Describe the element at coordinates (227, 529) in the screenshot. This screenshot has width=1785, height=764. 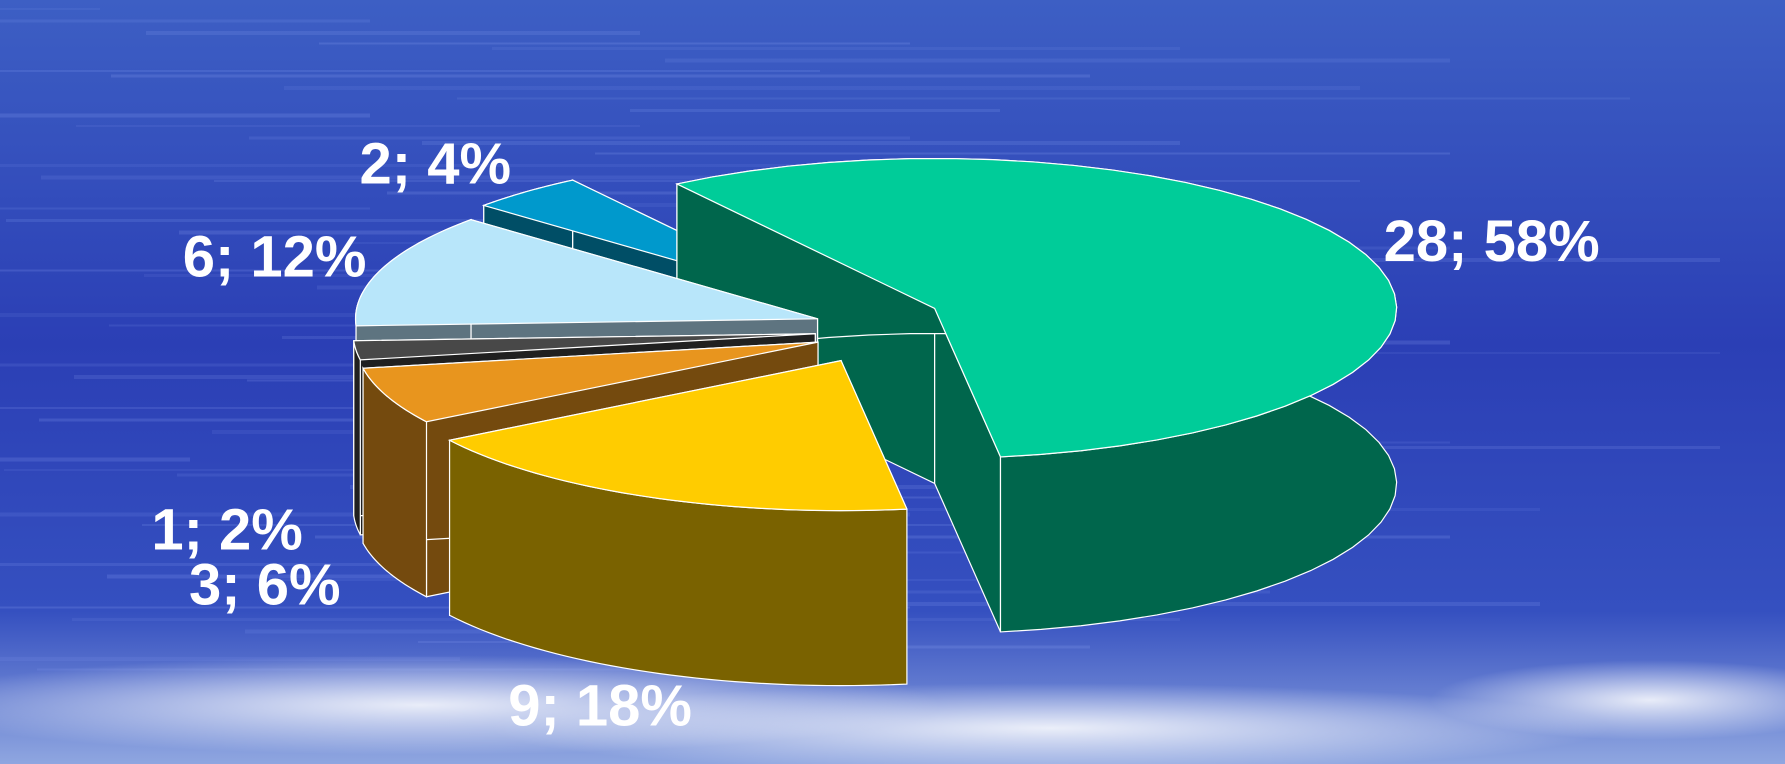
I see `data-label: 1; 2%` at that location.